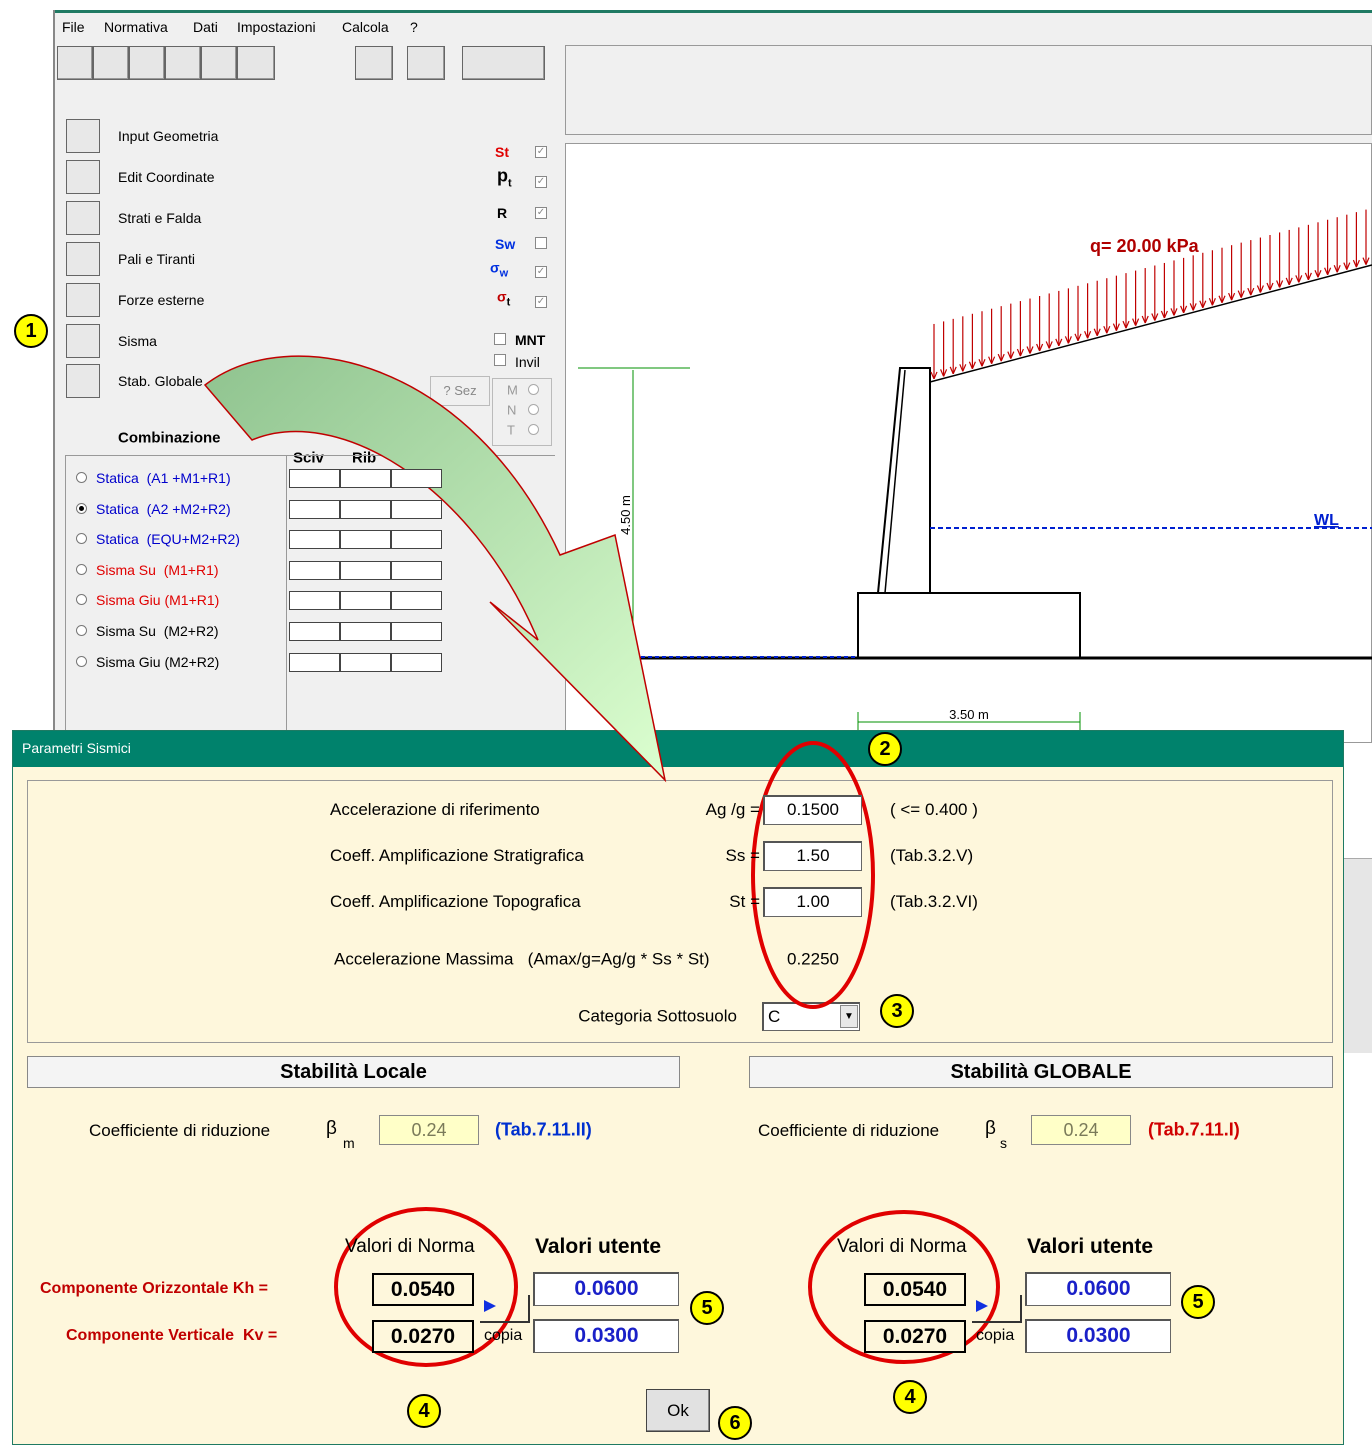 Image resolution: width=1372 pixels, height=1445 pixels. I want to click on parameter-input: 1.50, so click(812, 856).